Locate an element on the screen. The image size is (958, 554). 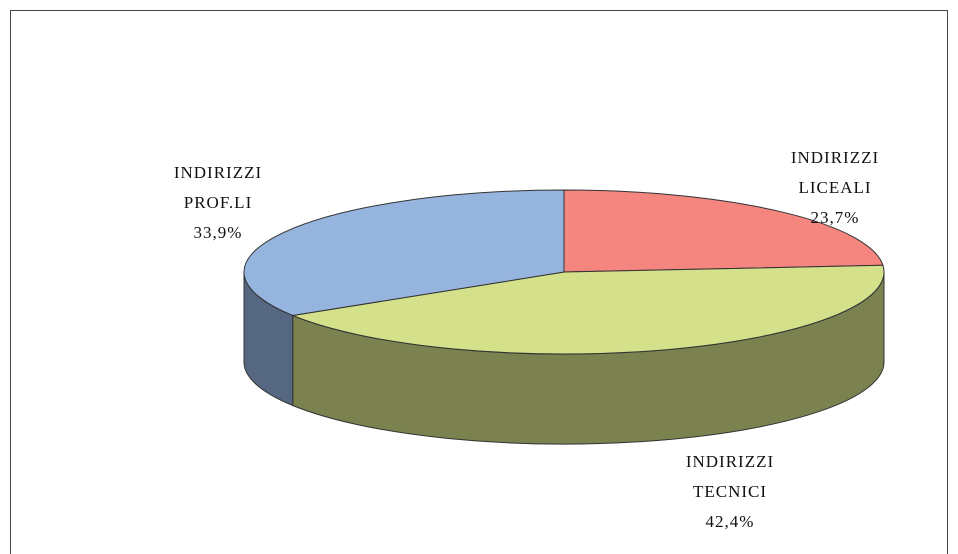
data-label: INDIRIZZI PROF.LI 33,9% is located at coordinates (218, 203).